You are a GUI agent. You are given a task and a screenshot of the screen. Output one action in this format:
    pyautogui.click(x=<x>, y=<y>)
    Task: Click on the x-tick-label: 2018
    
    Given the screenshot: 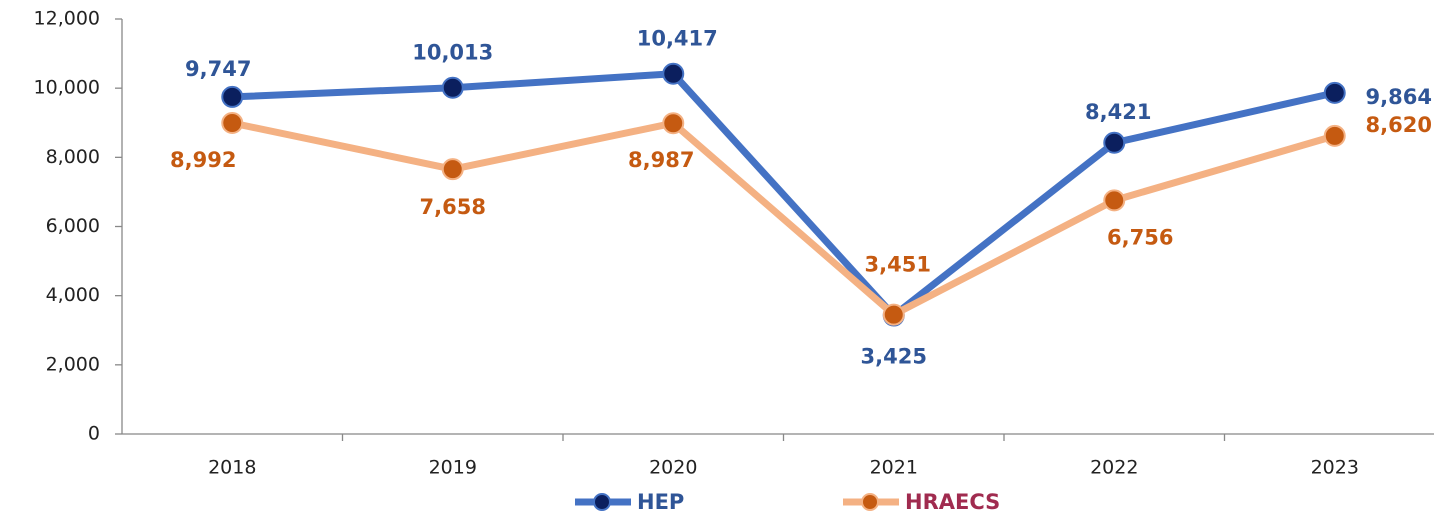 What is the action you would take?
    pyautogui.click(x=232, y=468)
    